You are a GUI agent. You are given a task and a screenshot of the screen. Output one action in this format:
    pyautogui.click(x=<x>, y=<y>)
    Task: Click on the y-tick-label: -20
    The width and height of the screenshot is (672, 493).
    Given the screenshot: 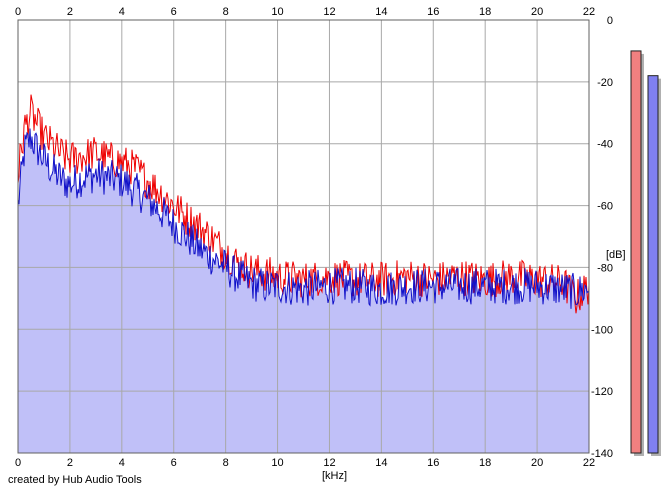 What is the action you would take?
    pyautogui.click(x=605, y=83)
    